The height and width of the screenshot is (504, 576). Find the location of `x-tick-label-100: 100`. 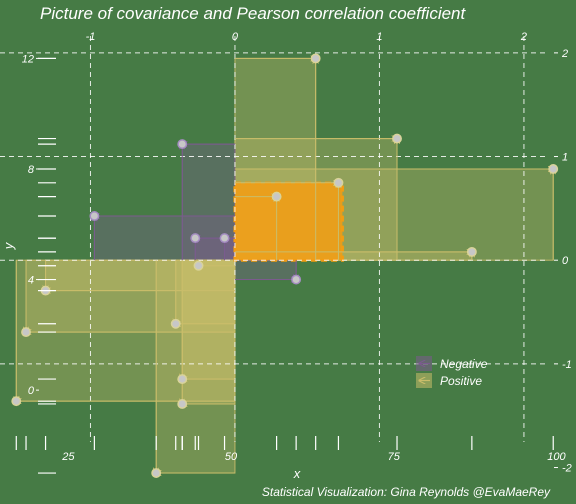

x-tick-label-100: 100 is located at coordinates (556, 457).